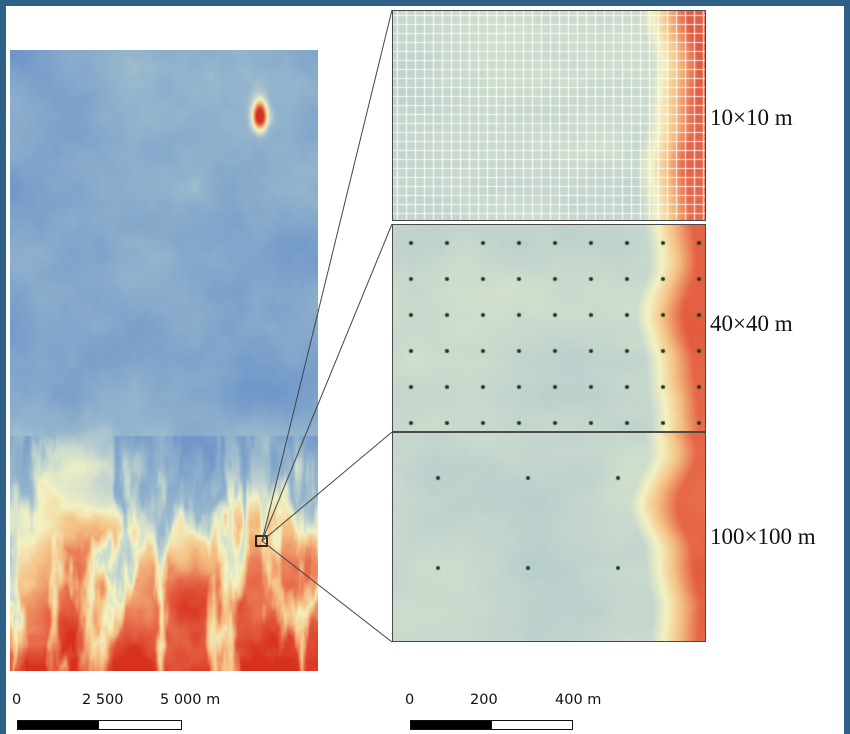 This screenshot has width=850, height=734. I want to click on detail-scalebar-black-segment, so click(451, 725).